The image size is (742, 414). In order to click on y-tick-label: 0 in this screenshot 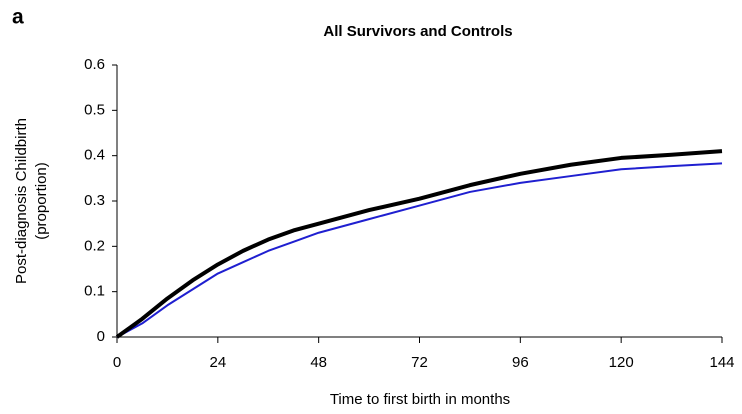, I will do `click(101, 336)`.